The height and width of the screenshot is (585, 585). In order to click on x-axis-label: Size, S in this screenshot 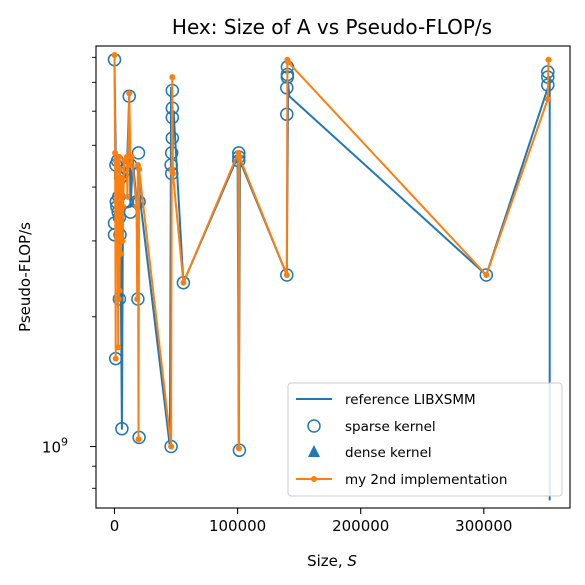, I will do `click(332, 561)`.